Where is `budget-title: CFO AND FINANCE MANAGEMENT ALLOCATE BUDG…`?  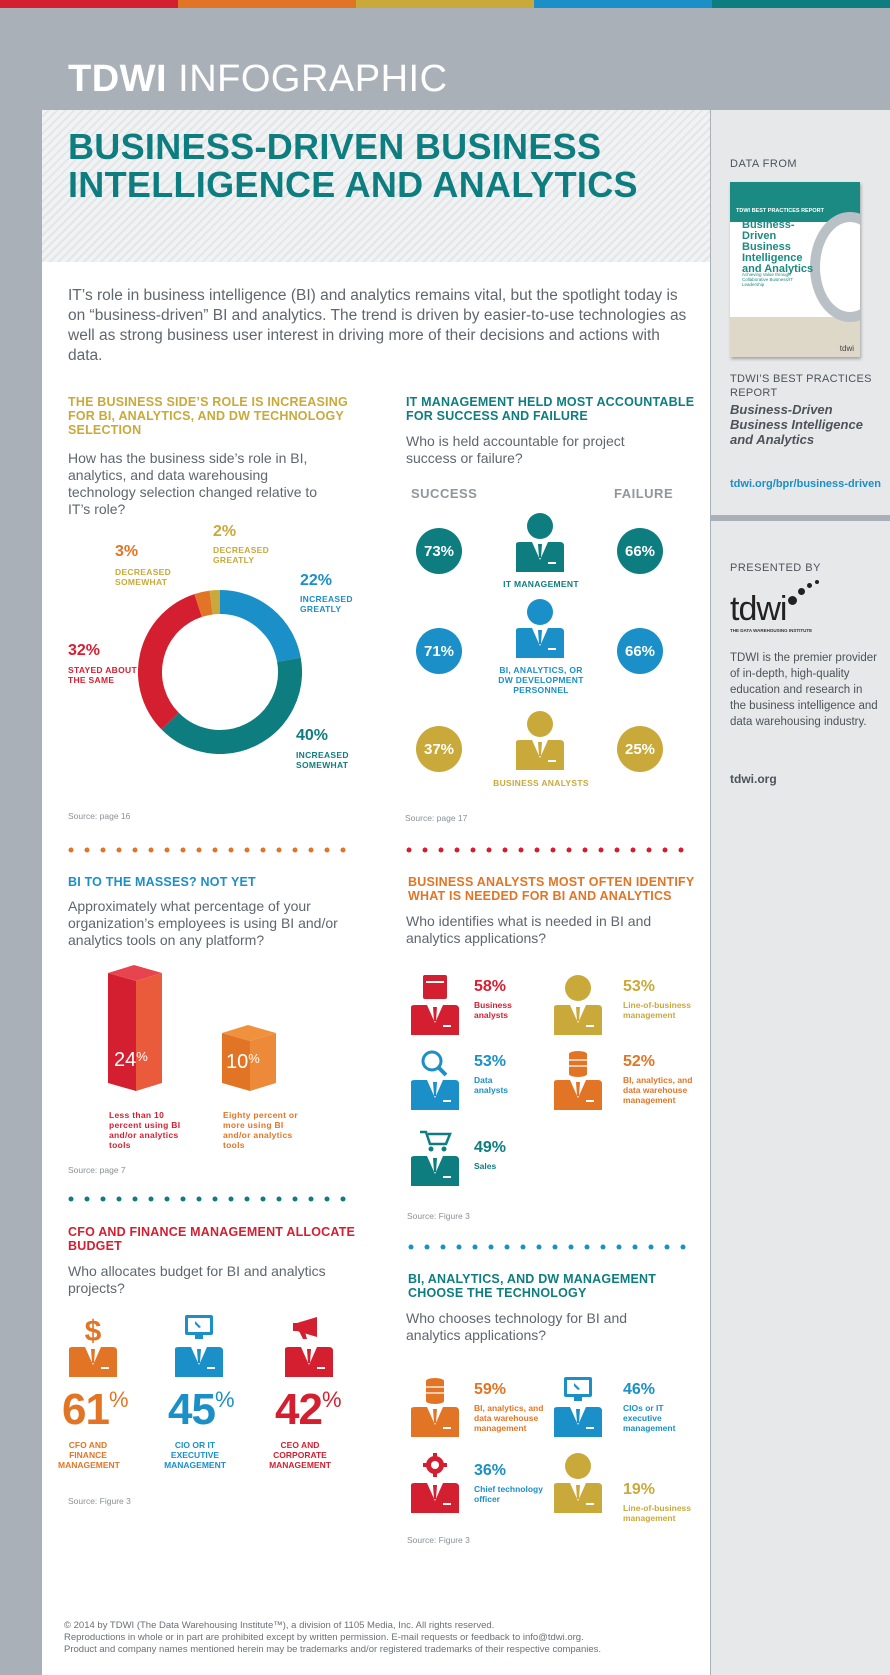
budget-title: CFO AND FINANCE MANAGEMENT ALLOCATE BUDG… is located at coordinates (212, 1239).